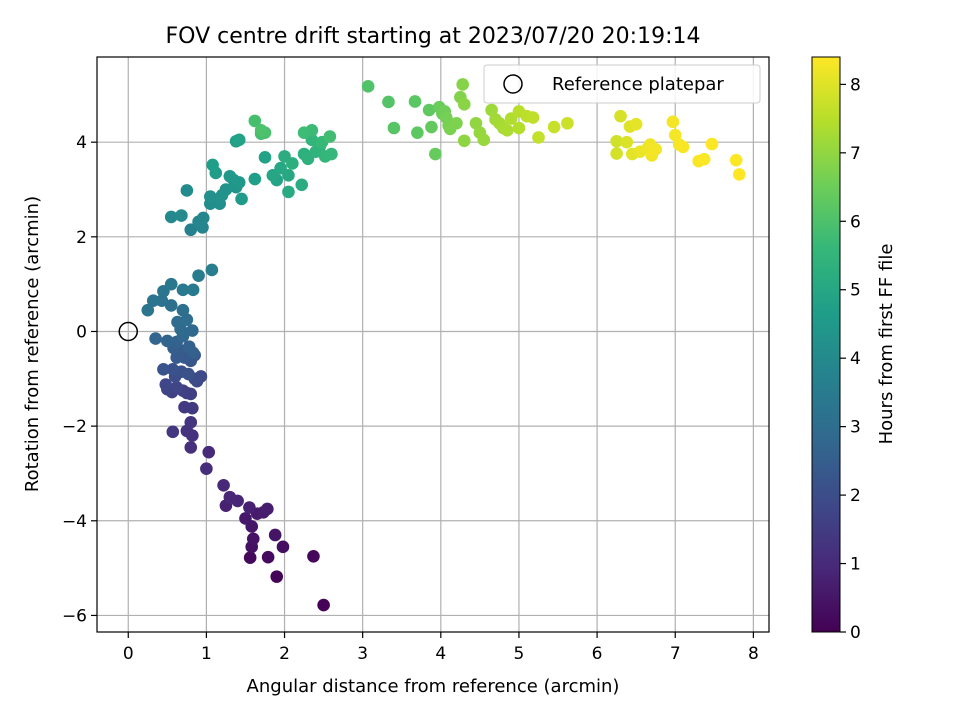 The image size is (960, 720). I want to click on colorbar-tick-label: 1, so click(855, 565).